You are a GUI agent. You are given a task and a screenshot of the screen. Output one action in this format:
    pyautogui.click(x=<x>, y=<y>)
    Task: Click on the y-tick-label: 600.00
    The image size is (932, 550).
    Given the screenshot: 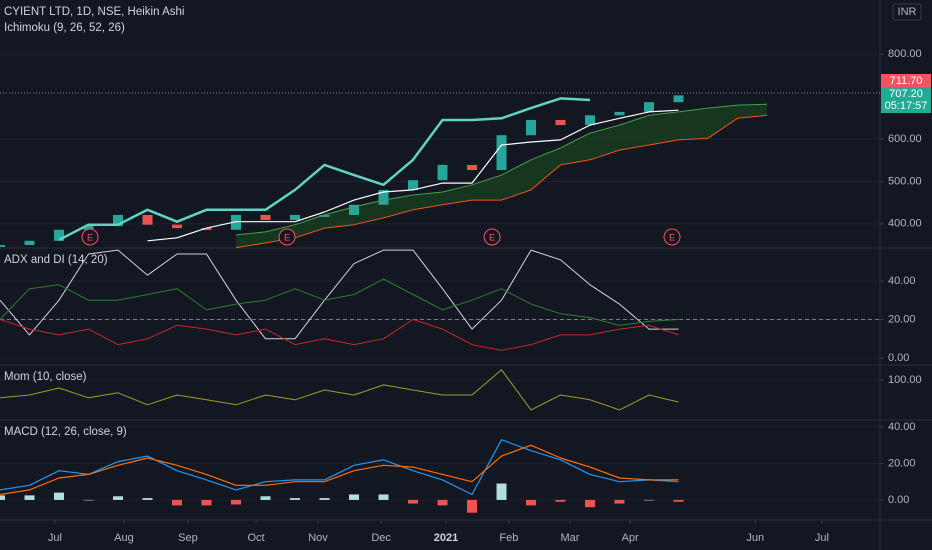 What is the action you would take?
    pyautogui.click(x=905, y=139)
    